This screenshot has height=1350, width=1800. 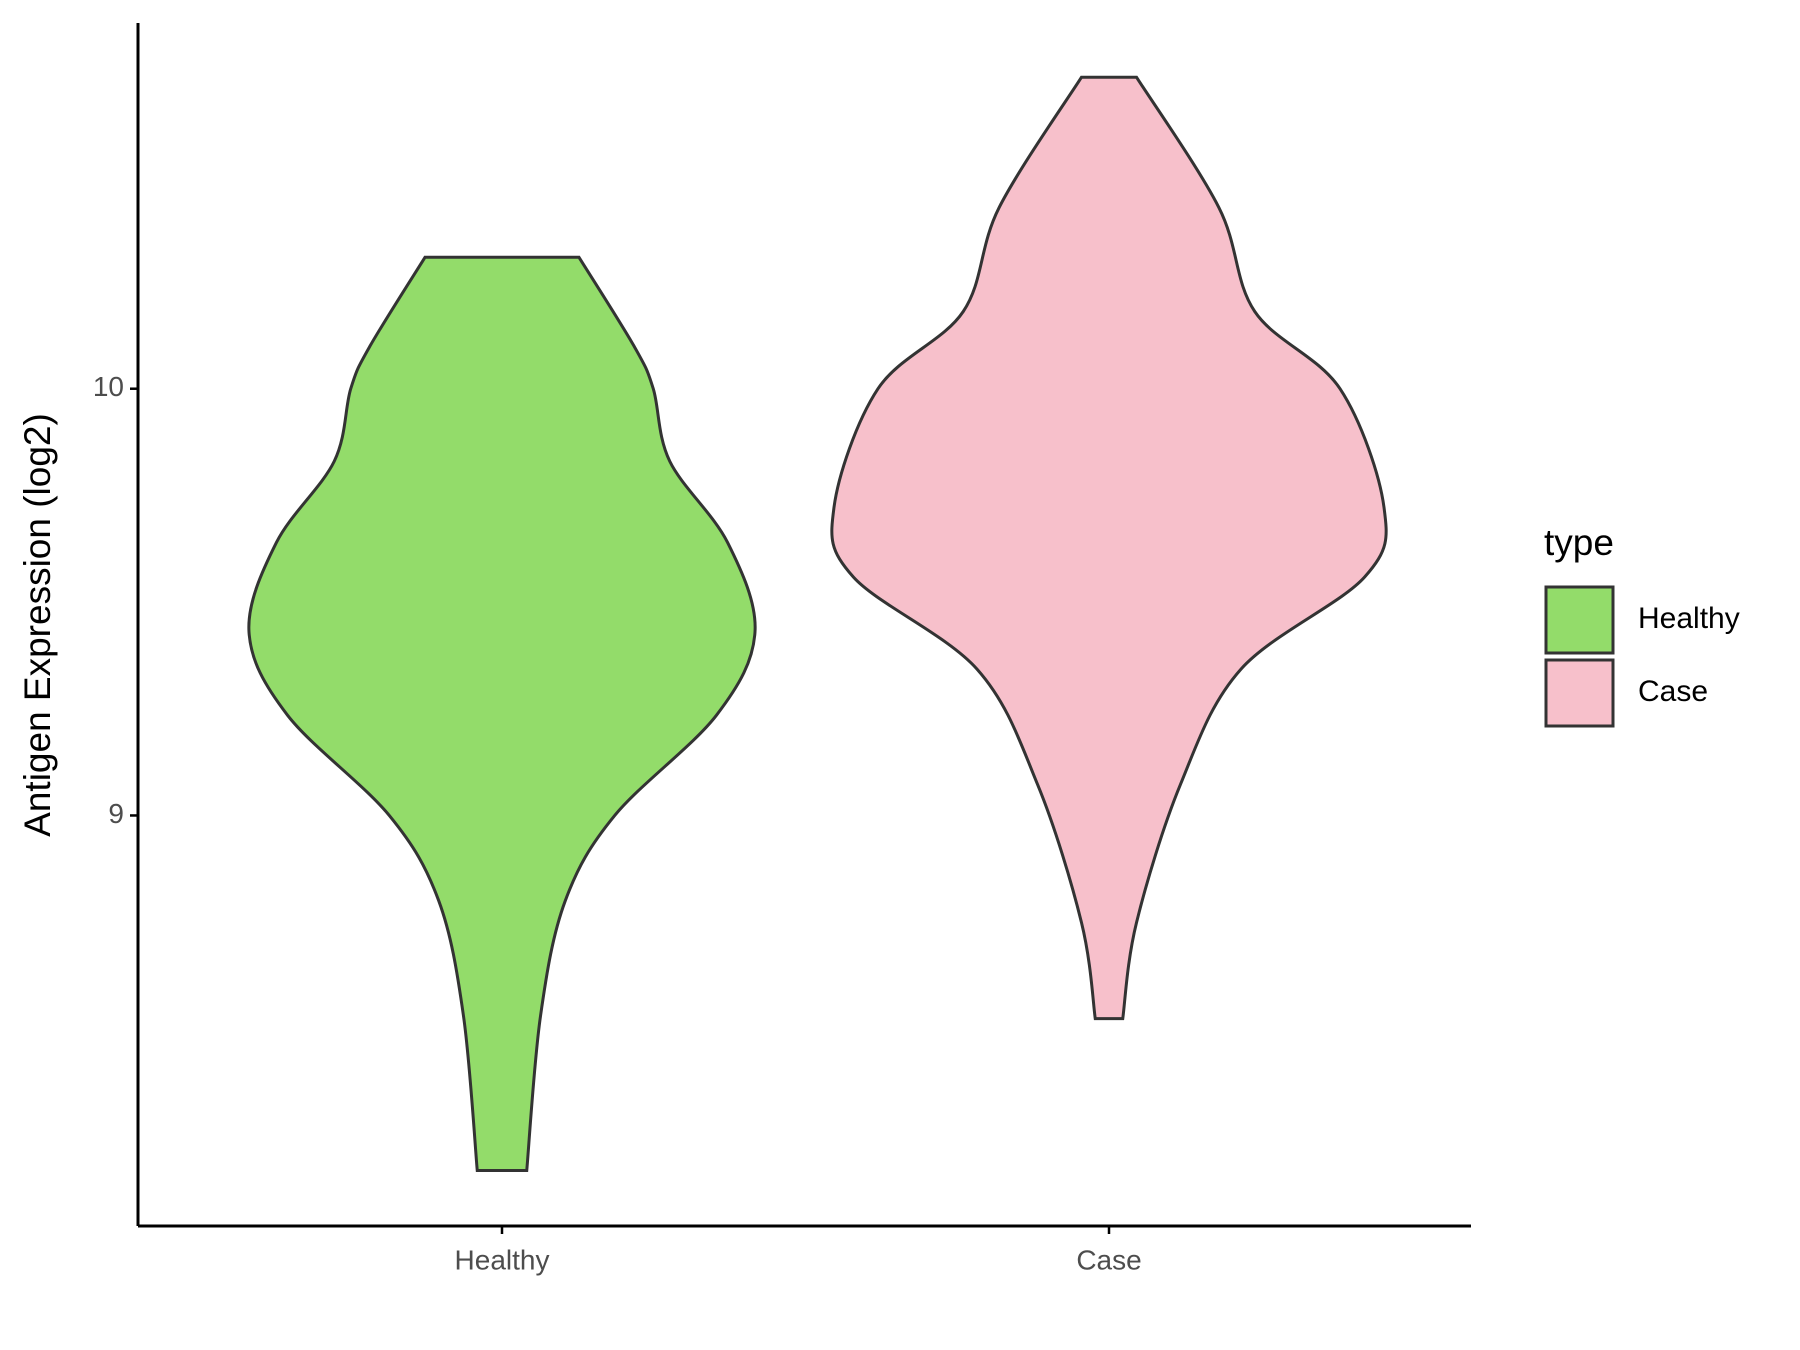 I want to click on legend-title: type, so click(x=1579, y=542).